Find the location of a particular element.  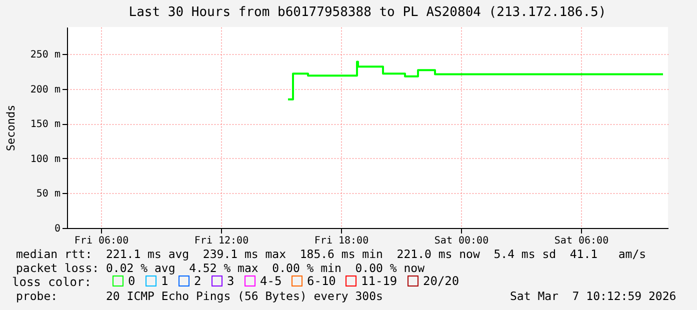

text: Sat Mar 7 10:12:59 2026 is located at coordinates (593, 296).